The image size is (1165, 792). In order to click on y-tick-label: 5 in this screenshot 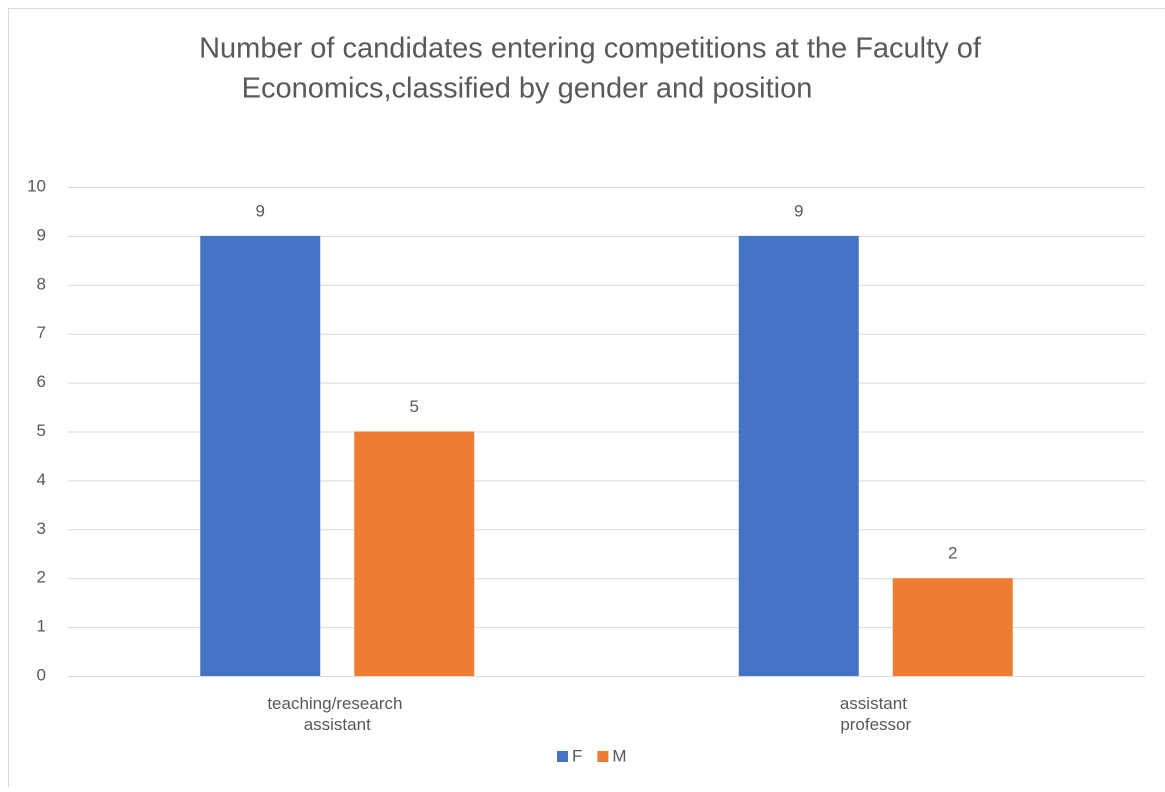, I will do `click(41, 430)`.